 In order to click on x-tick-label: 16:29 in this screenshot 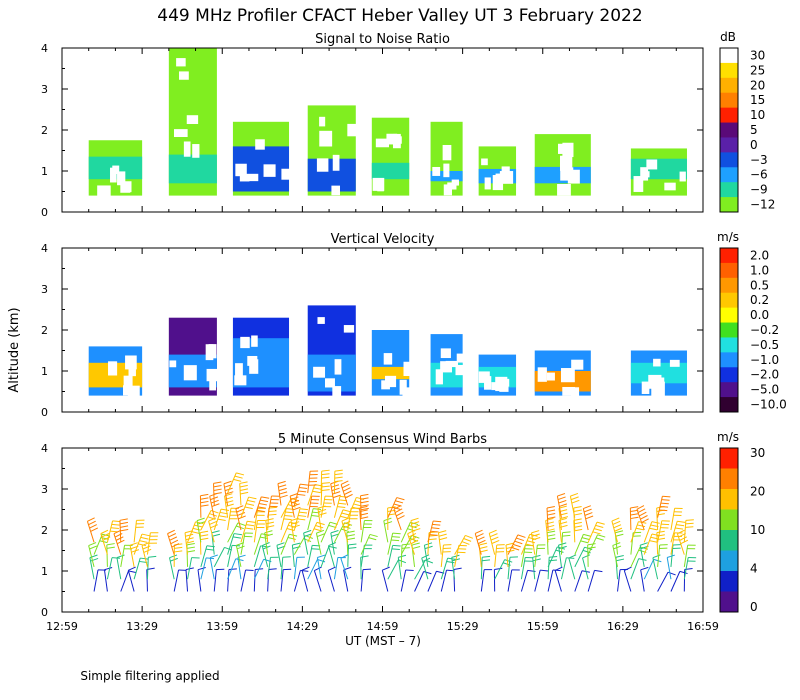, I will do `click(623, 626)`.